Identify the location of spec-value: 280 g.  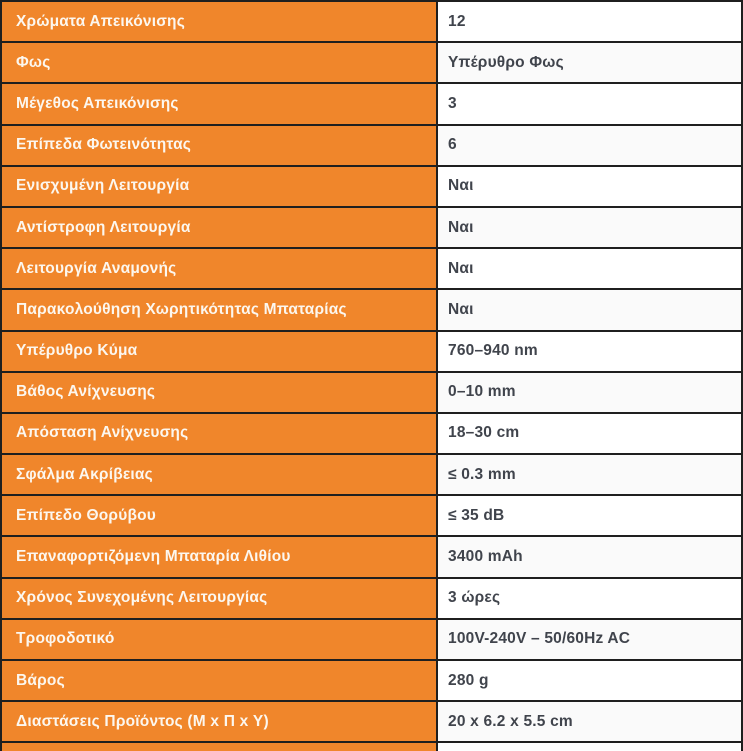
(468, 680).